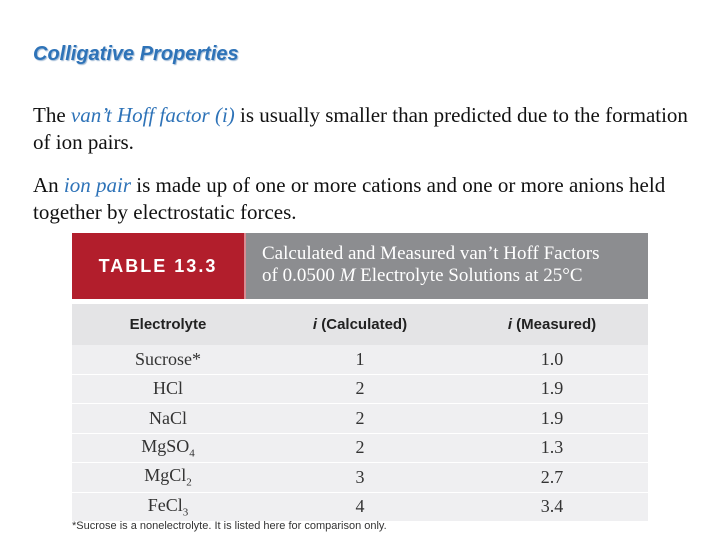 The width and height of the screenshot is (720, 540). What do you see at coordinates (552, 358) in the screenshot?
I see `cell-measured: 1.0` at bounding box center [552, 358].